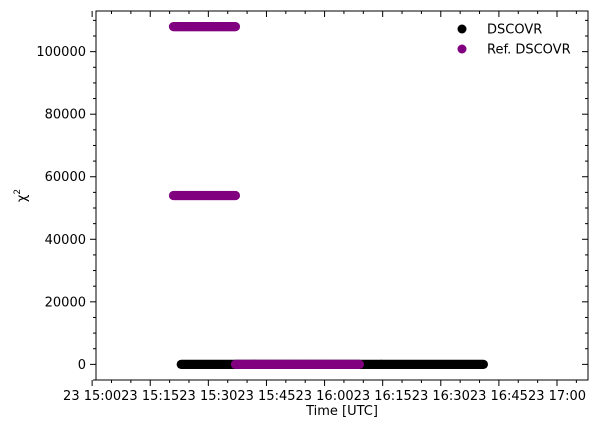 The image size is (600, 428). What do you see at coordinates (92, 396) in the screenshot?
I see `x-tick-label: 23 15:00` at bounding box center [92, 396].